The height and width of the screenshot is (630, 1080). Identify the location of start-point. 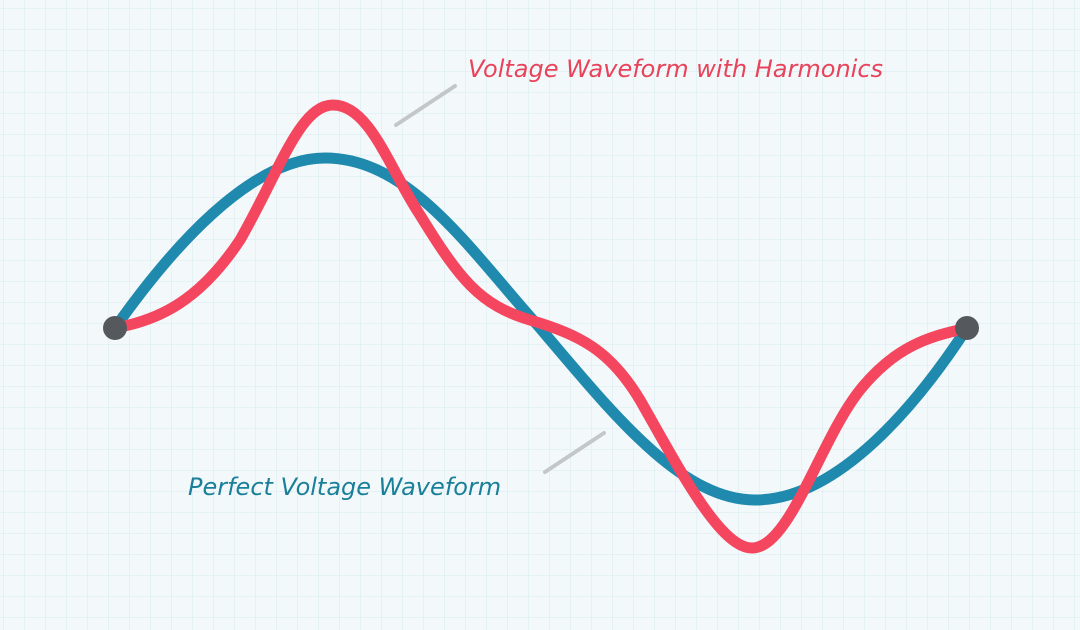
(115, 328).